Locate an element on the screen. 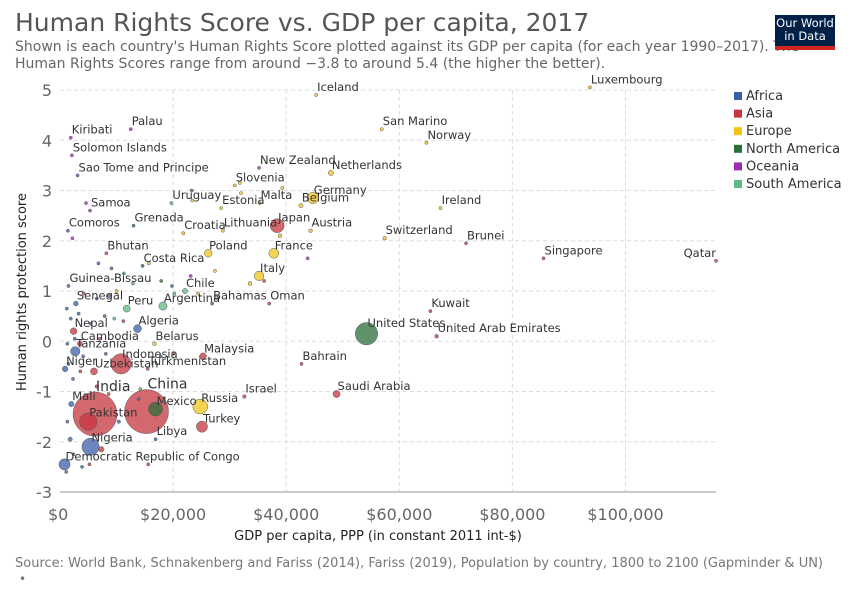 This screenshot has height=600, width=850. point-label: Italy is located at coordinates (272, 268).